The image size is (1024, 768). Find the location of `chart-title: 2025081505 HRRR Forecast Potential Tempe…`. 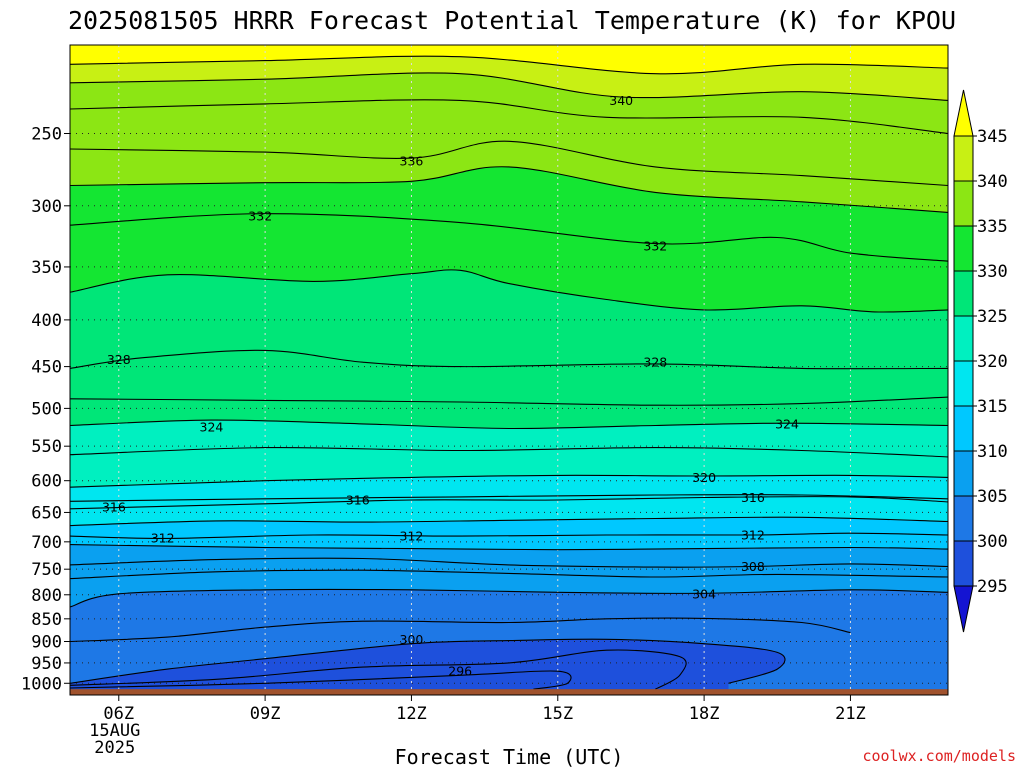

chart-title: 2025081505 HRRR Forecast Potential Tempe… is located at coordinates (512, 20).